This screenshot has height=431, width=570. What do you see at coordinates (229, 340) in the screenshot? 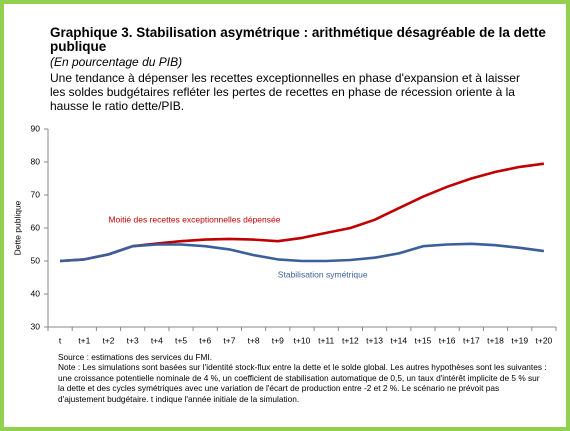
I see `x-tick-label: t+7` at bounding box center [229, 340].